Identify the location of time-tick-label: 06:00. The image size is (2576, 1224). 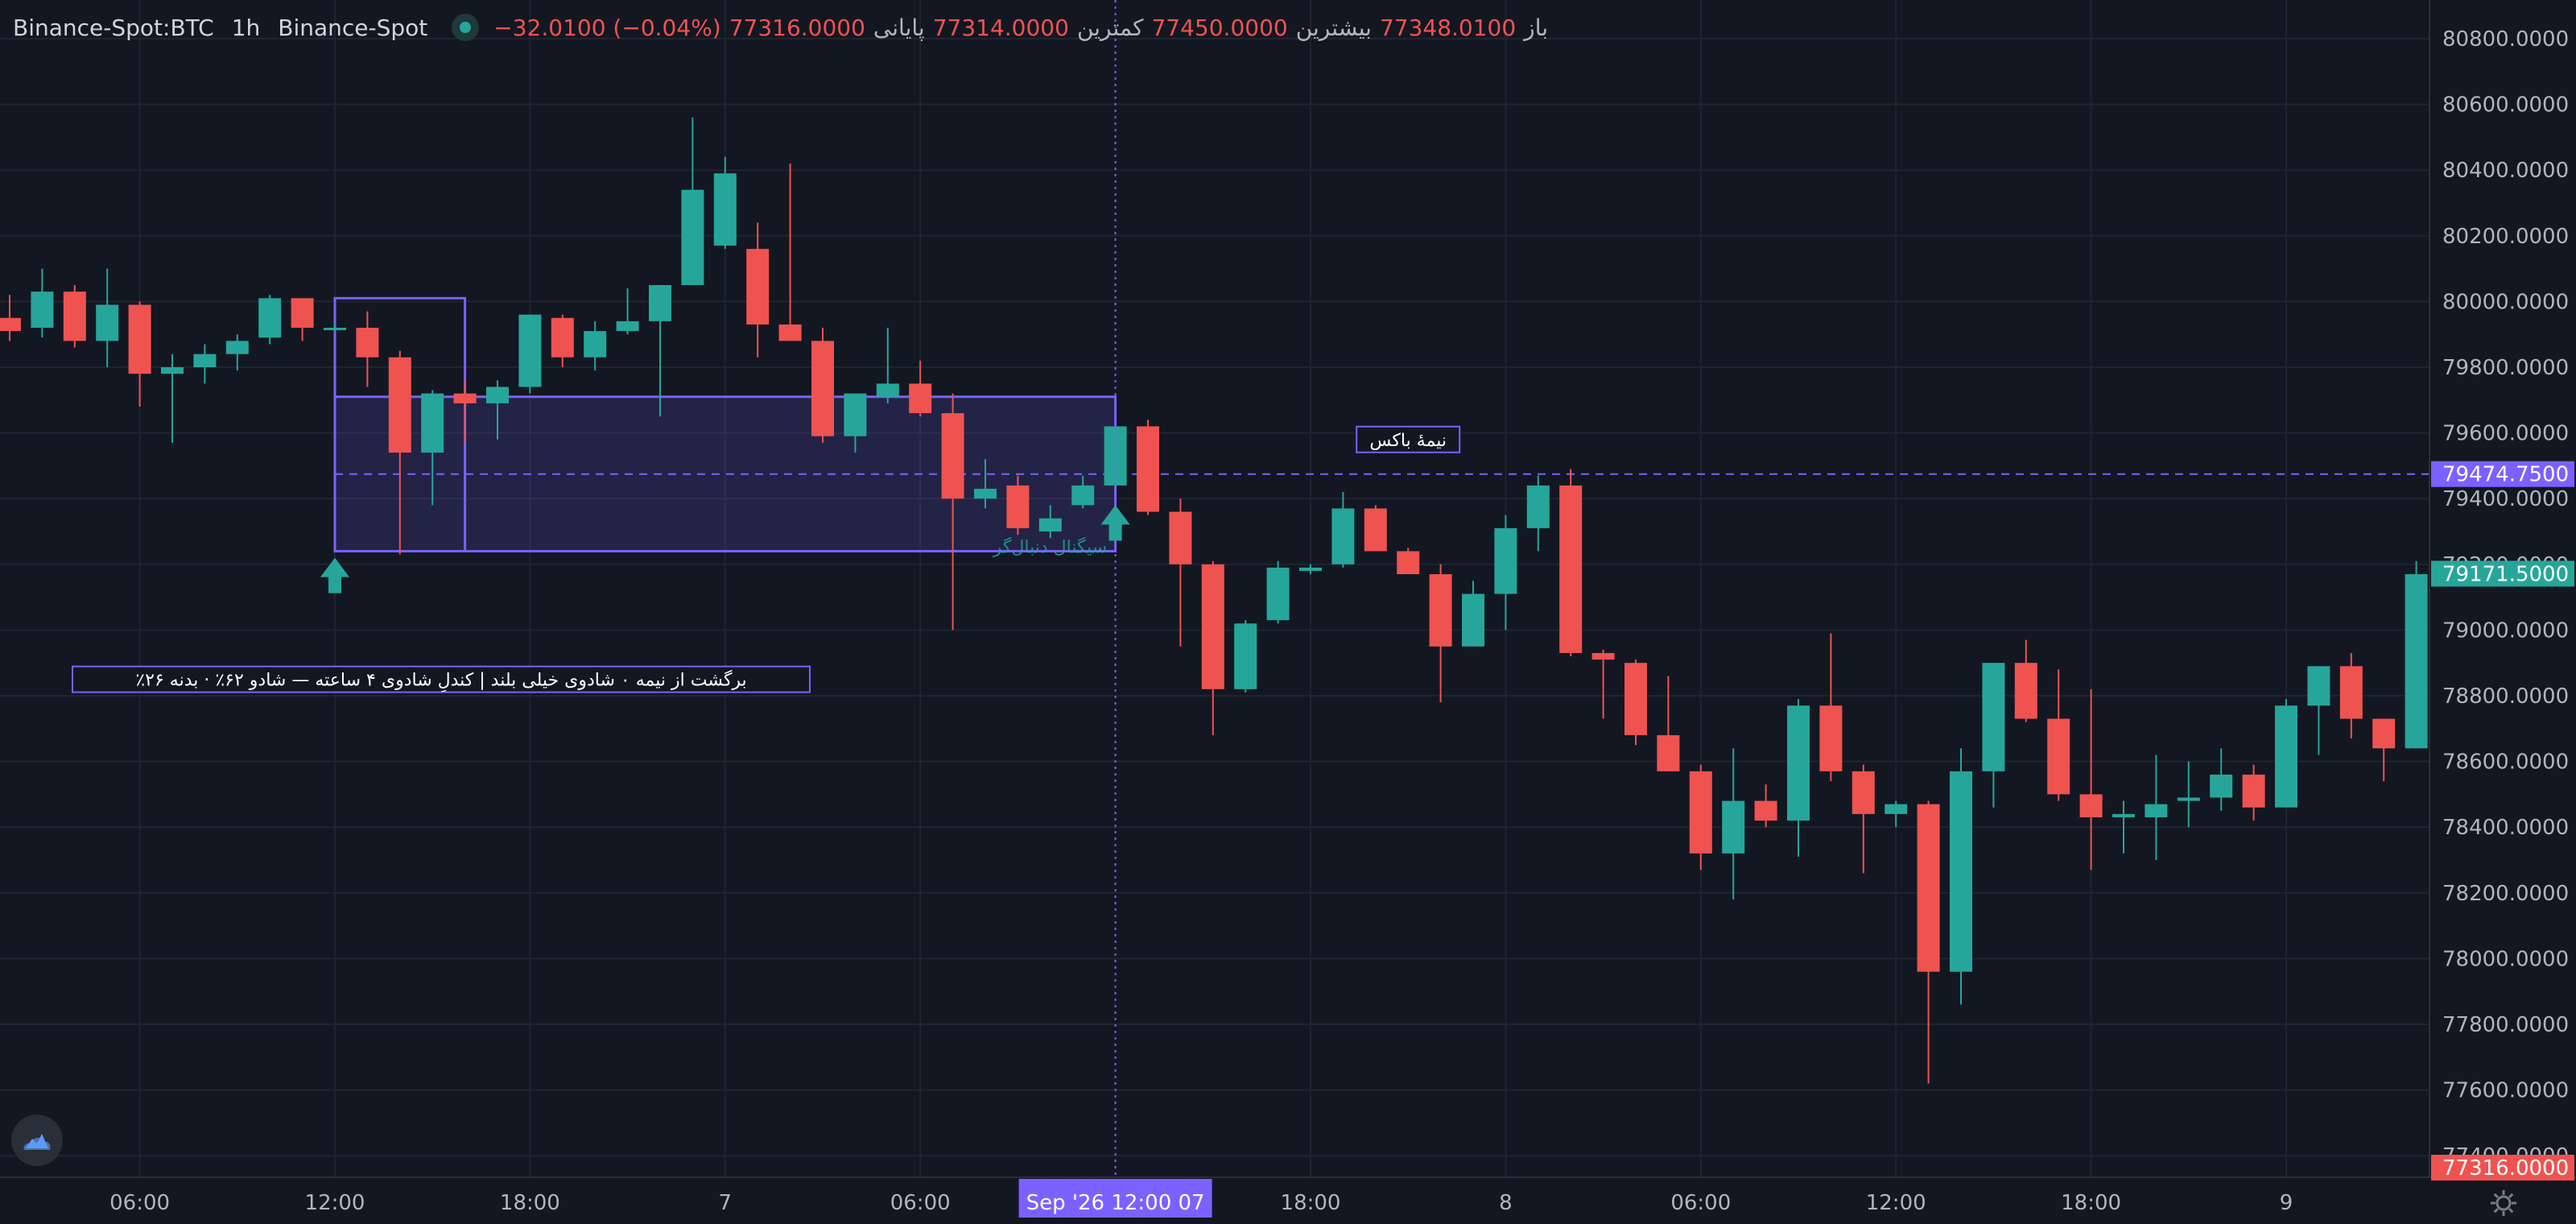
(139, 1203).